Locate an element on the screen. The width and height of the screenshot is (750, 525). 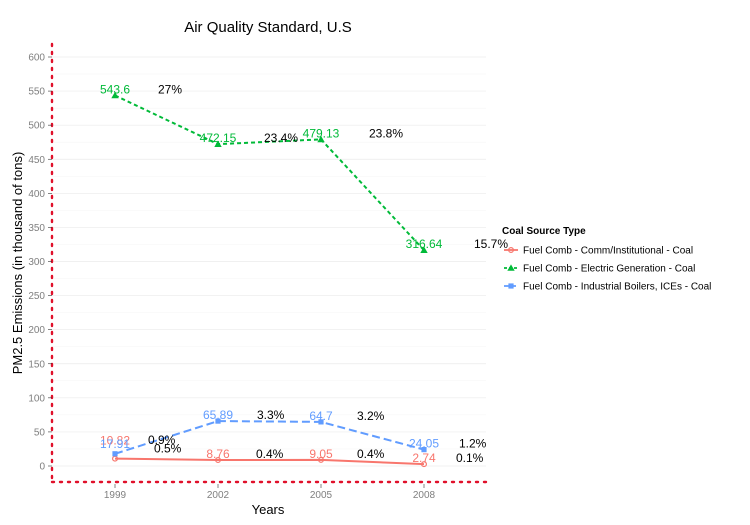
y-axis-ticks: 0 50 100 150 200 250 300 350 400 450 500 550 600 is located at coordinates (40, 263).